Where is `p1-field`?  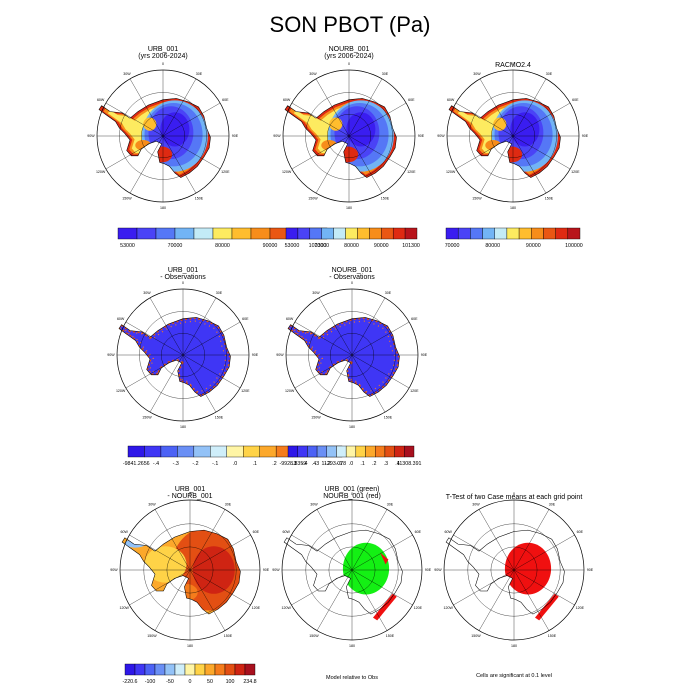 p1-field is located at coordinates (155, 138).